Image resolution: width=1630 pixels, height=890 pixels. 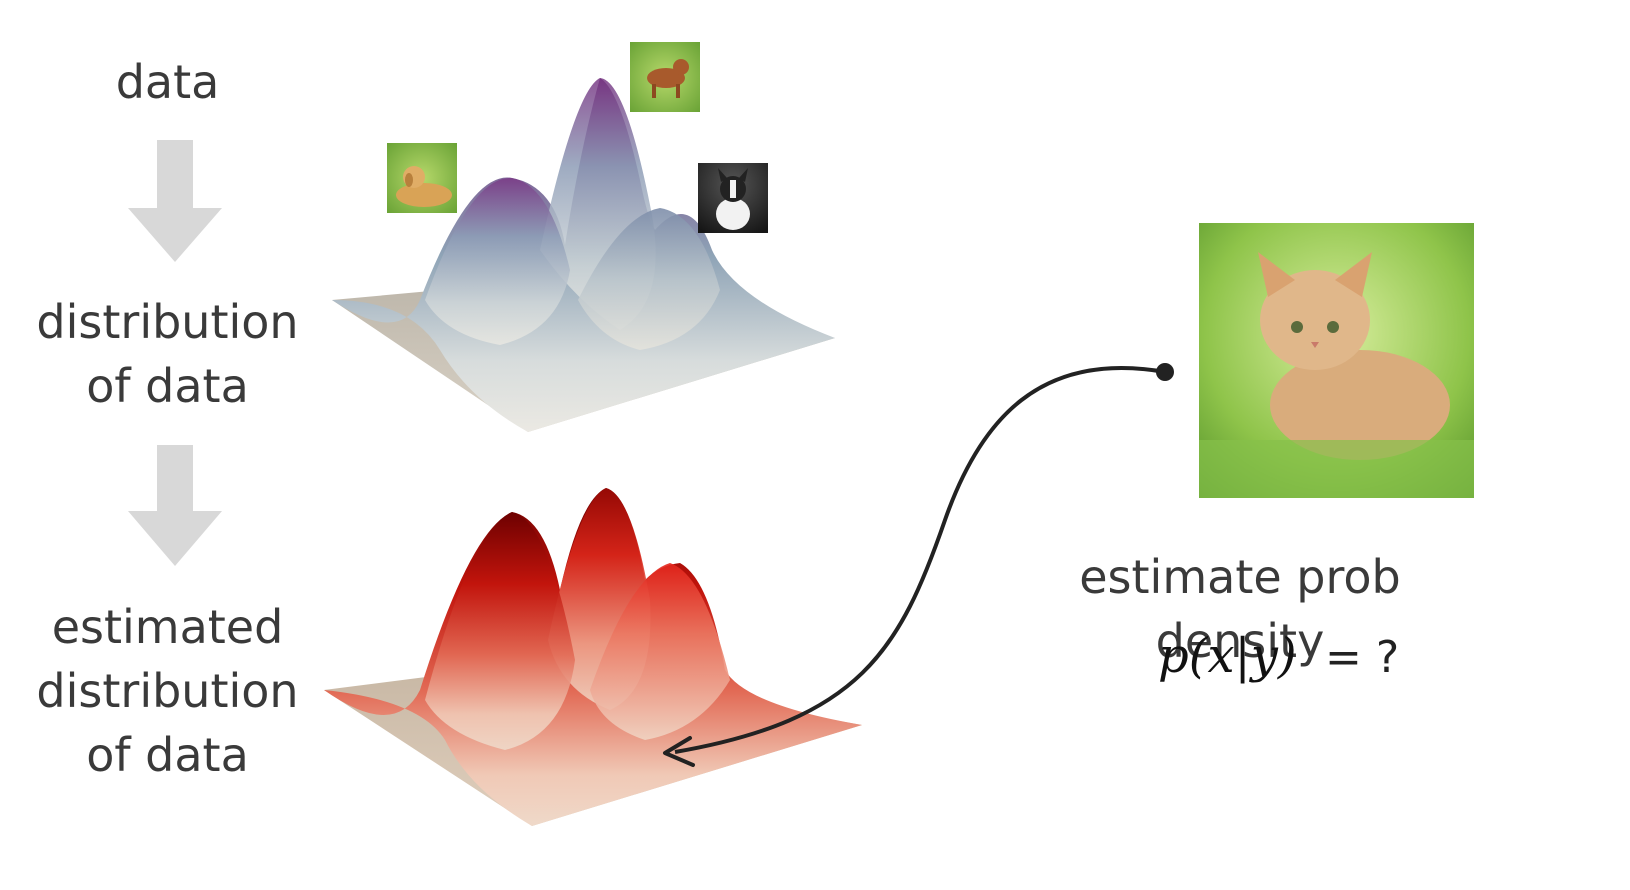 I want to click on label-data-text: data, so click(x=167, y=82).